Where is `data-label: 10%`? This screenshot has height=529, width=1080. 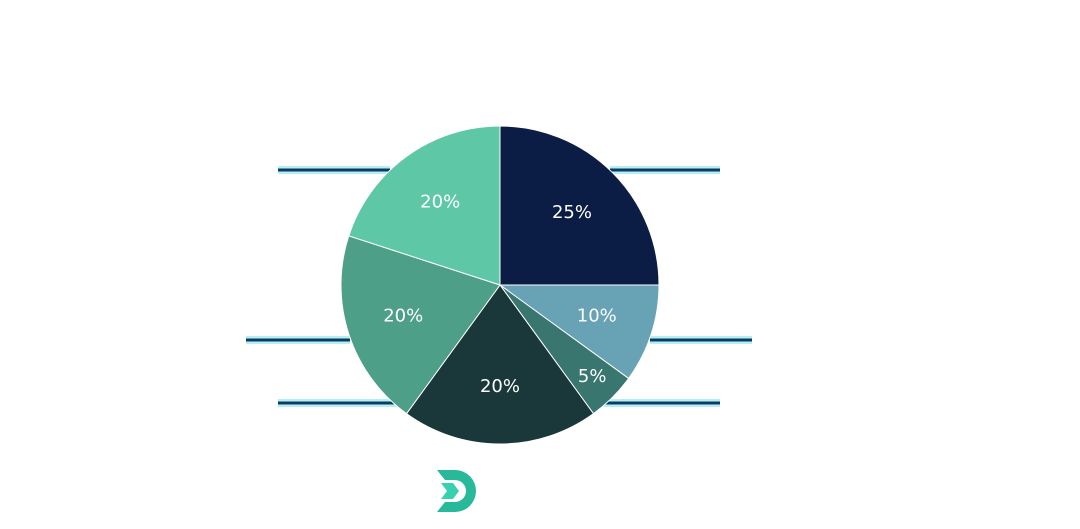 data-label: 10% is located at coordinates (597, 315).